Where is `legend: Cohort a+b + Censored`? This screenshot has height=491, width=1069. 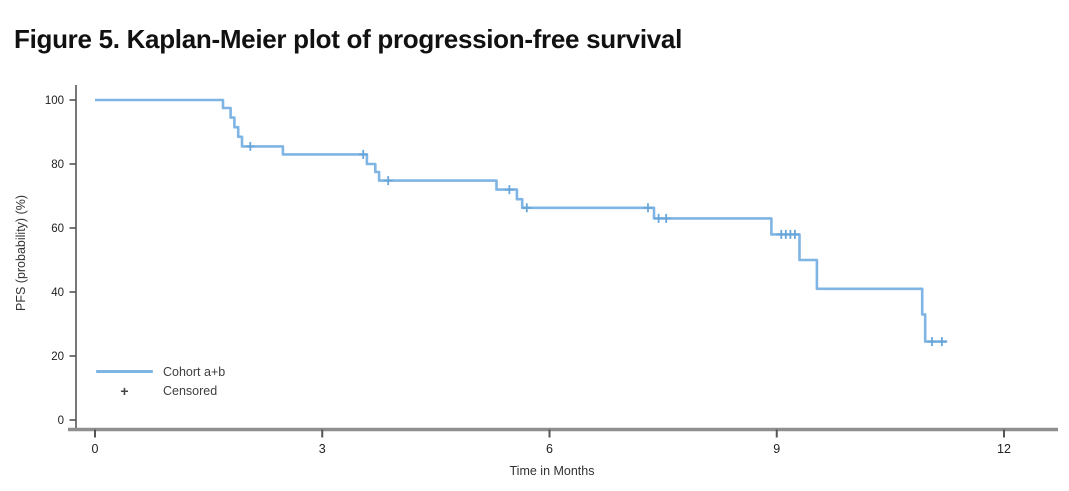
legend: Cohort a+b + Censored is located at coordinates (160, 381).